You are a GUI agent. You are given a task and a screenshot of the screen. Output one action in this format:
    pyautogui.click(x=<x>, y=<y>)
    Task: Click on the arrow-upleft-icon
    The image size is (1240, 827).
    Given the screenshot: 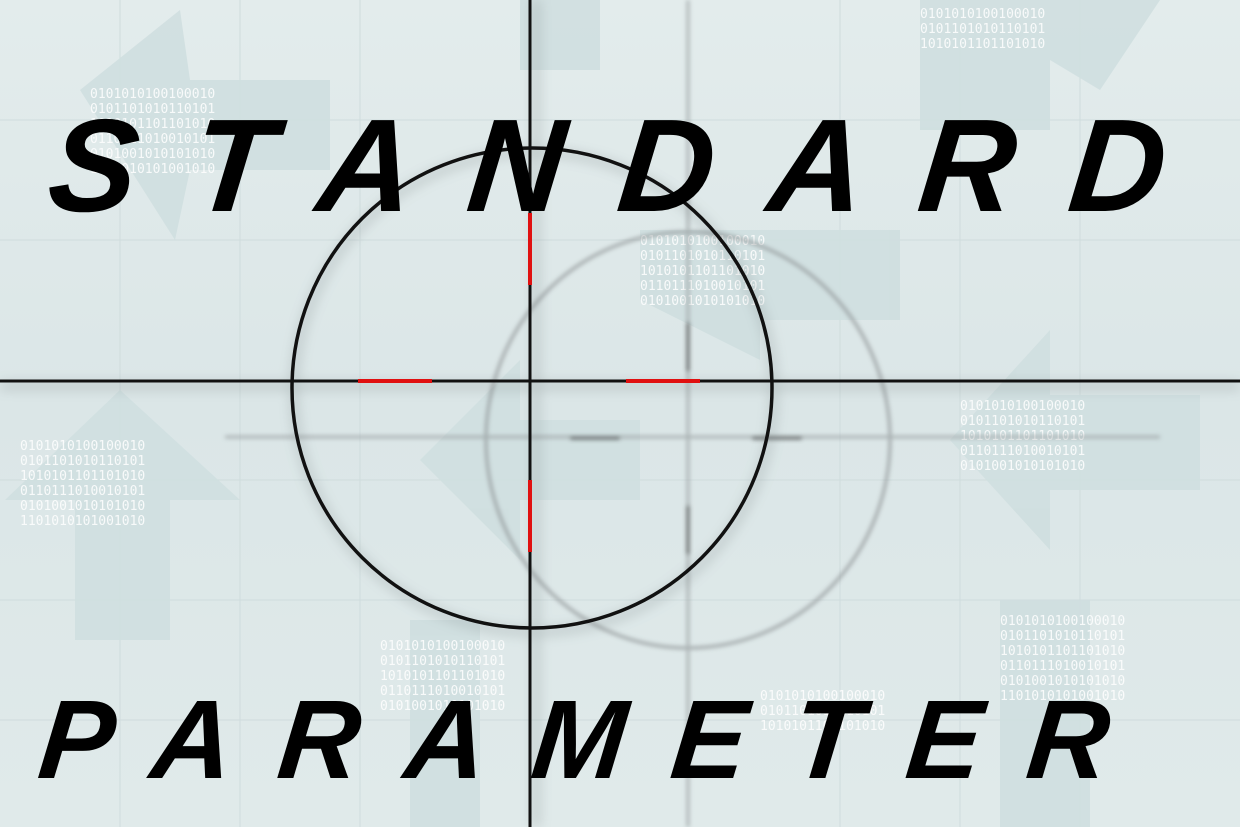 What is the action you would take?
    pyautogui.click(x=205, y=125)
    